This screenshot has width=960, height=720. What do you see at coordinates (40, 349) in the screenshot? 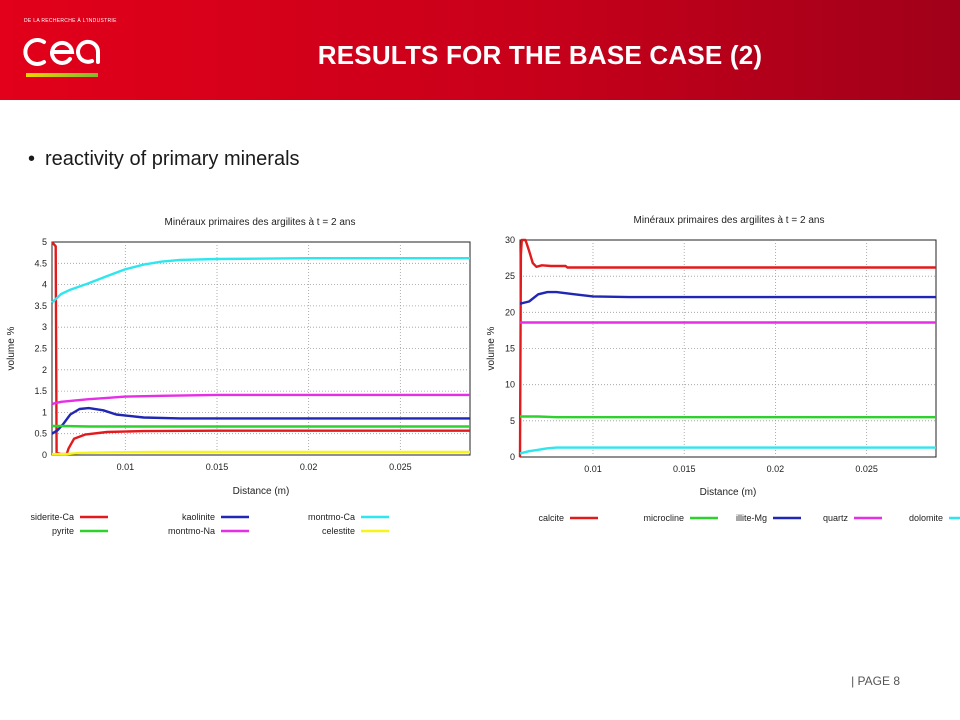
I see `y-tick-label: 2.5` at bounding box center [40, 349].